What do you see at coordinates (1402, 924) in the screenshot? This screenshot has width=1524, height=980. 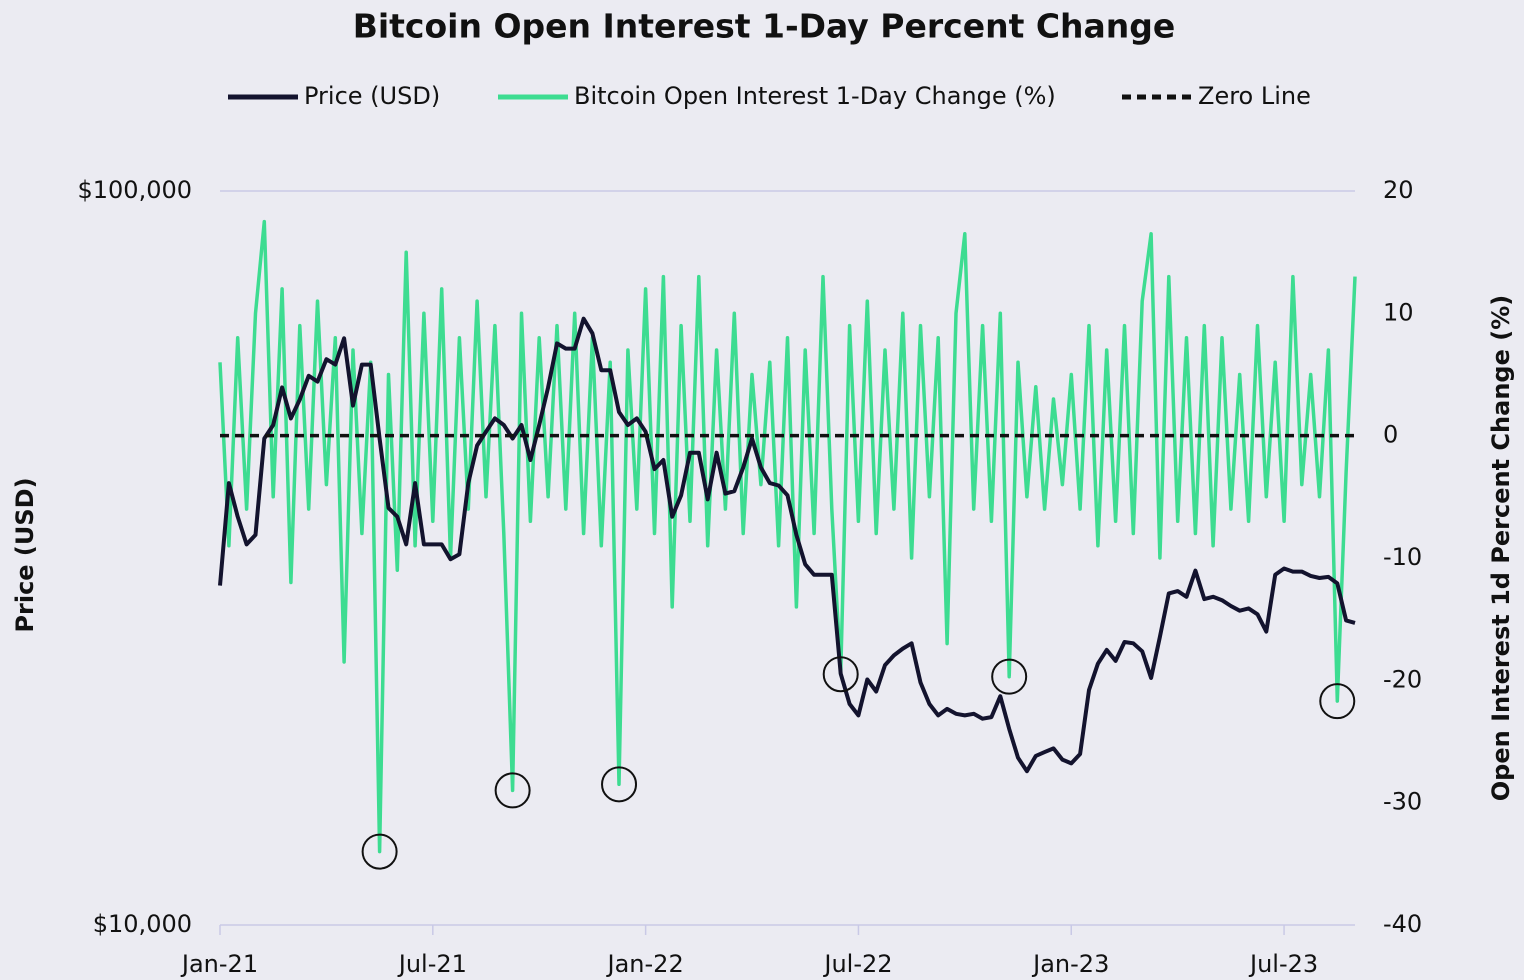 I see `y2-tick-label: -40` at bounding box center [1402, 924].